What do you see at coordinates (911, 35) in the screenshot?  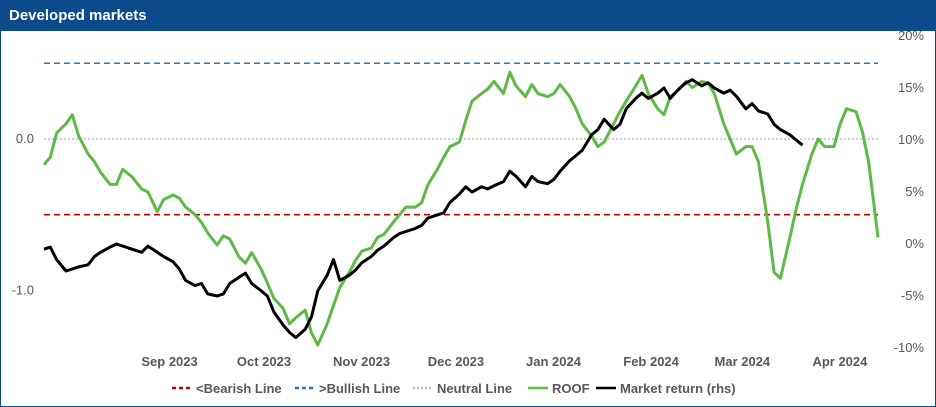 I see `right-tick-label: 20%` at bounding box center [911, 35].